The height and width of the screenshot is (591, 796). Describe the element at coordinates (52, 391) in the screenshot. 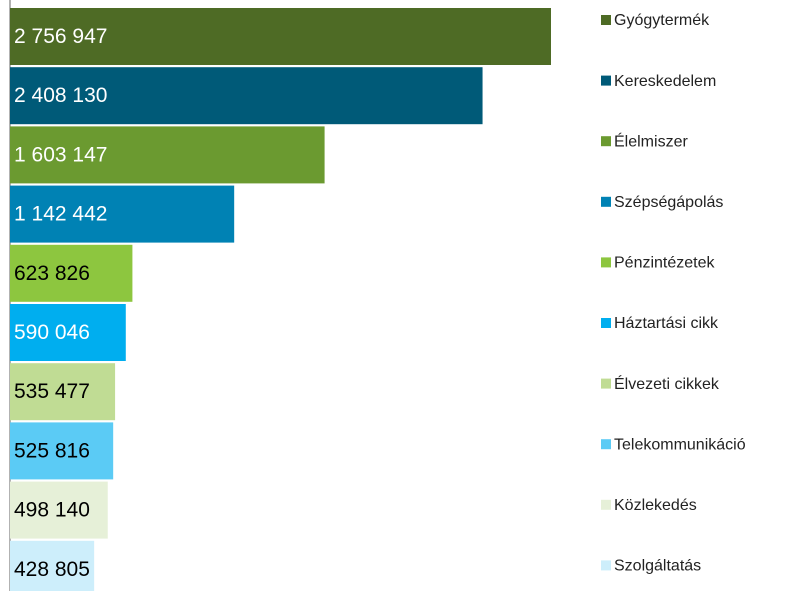

I see `data-label: 535 477` at that location.